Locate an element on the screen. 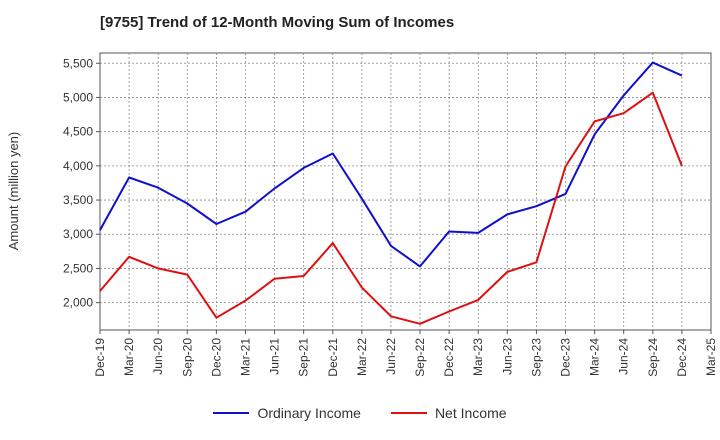 This screenshot has height=440, width=720. x-tick-label: Dec-21 is located at coordinates (333, 357).